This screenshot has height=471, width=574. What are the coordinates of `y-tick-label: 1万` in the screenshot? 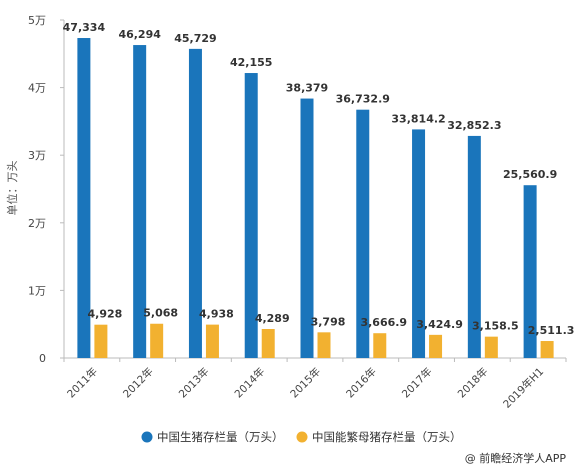 It's located at (37, 290).